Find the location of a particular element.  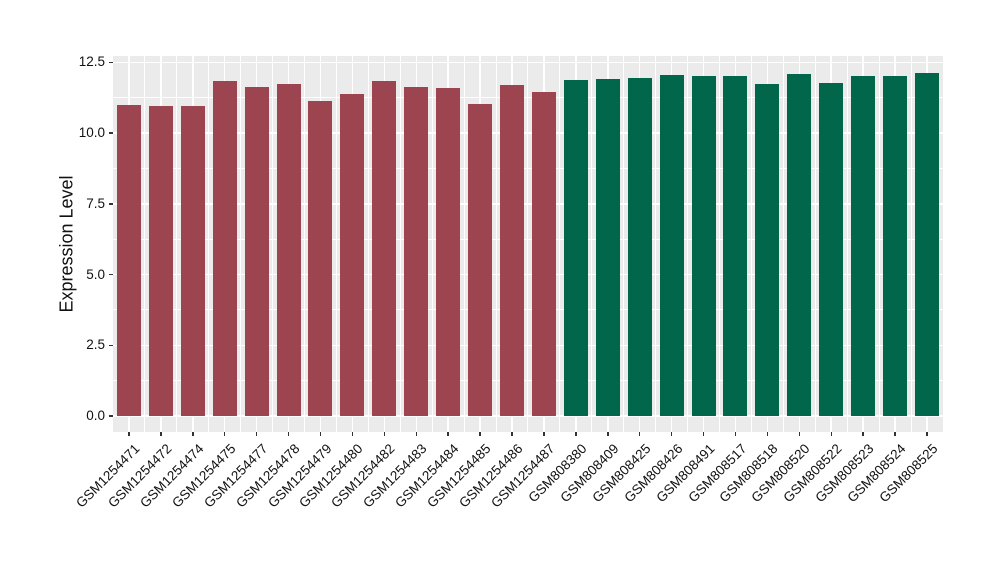

bar-GSM808425 is located at coordinates (639, 246).